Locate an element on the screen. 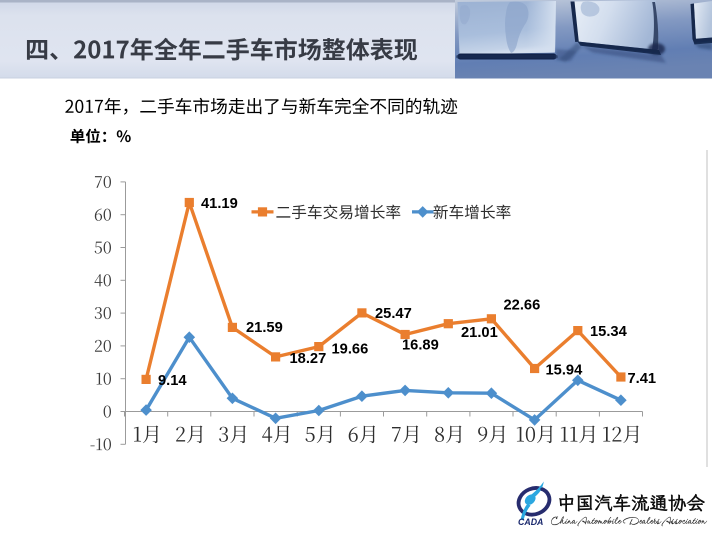 The image size is (712, 539). svg-text: 25.47 is located at coordinates (393, 314).